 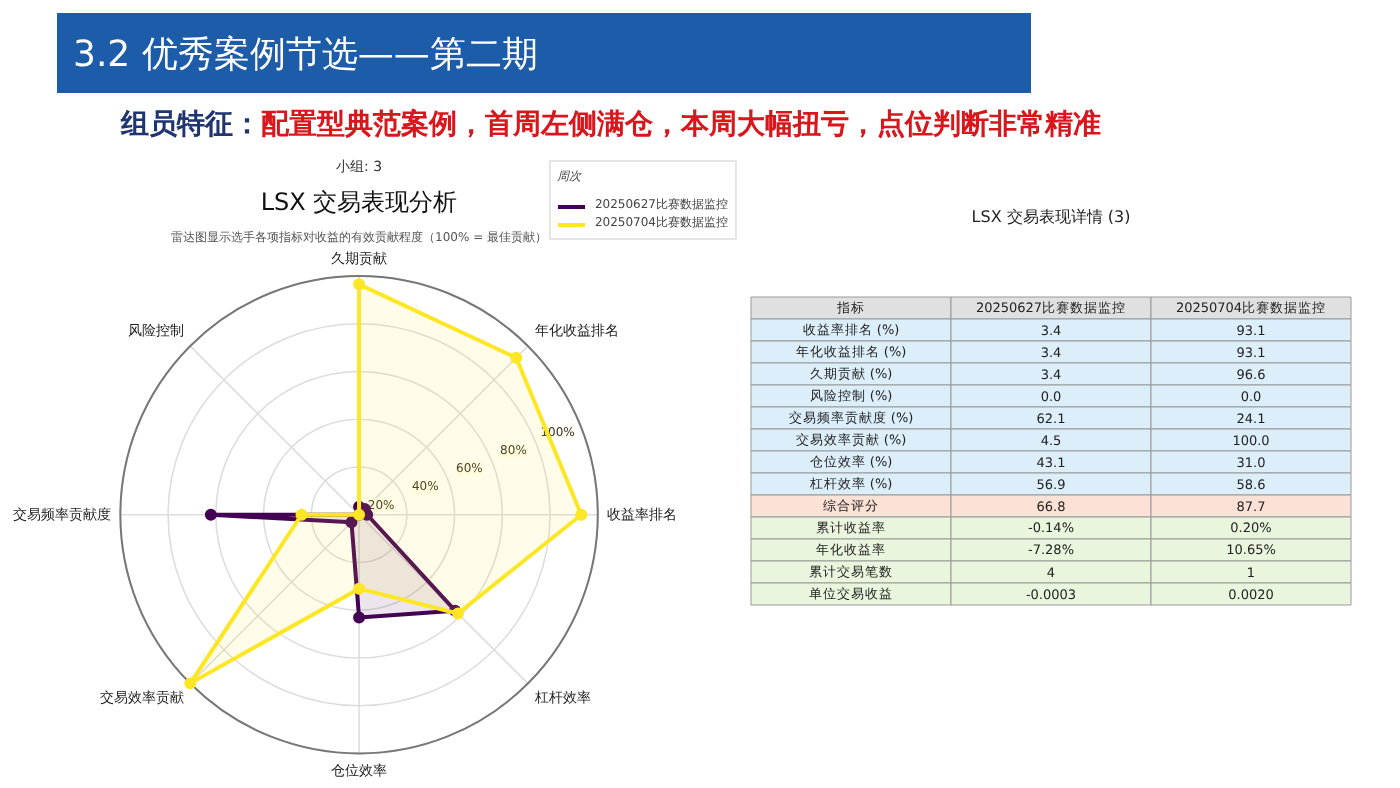 I want to click on text: LSX 交易表现分析, so click(x=359, y=202).